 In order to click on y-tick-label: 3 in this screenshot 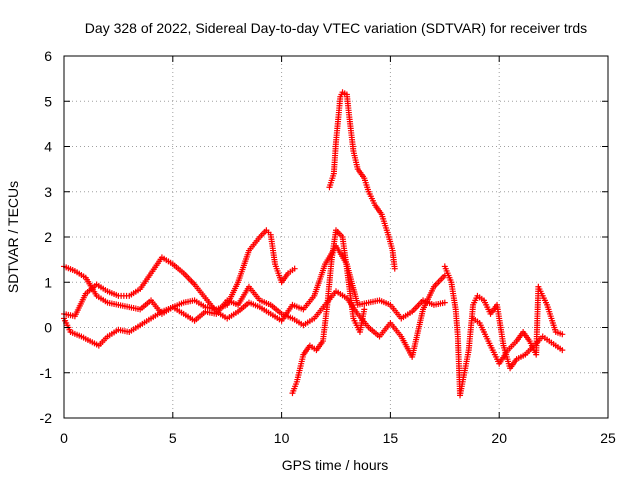, I will do `click(48, 192)`.